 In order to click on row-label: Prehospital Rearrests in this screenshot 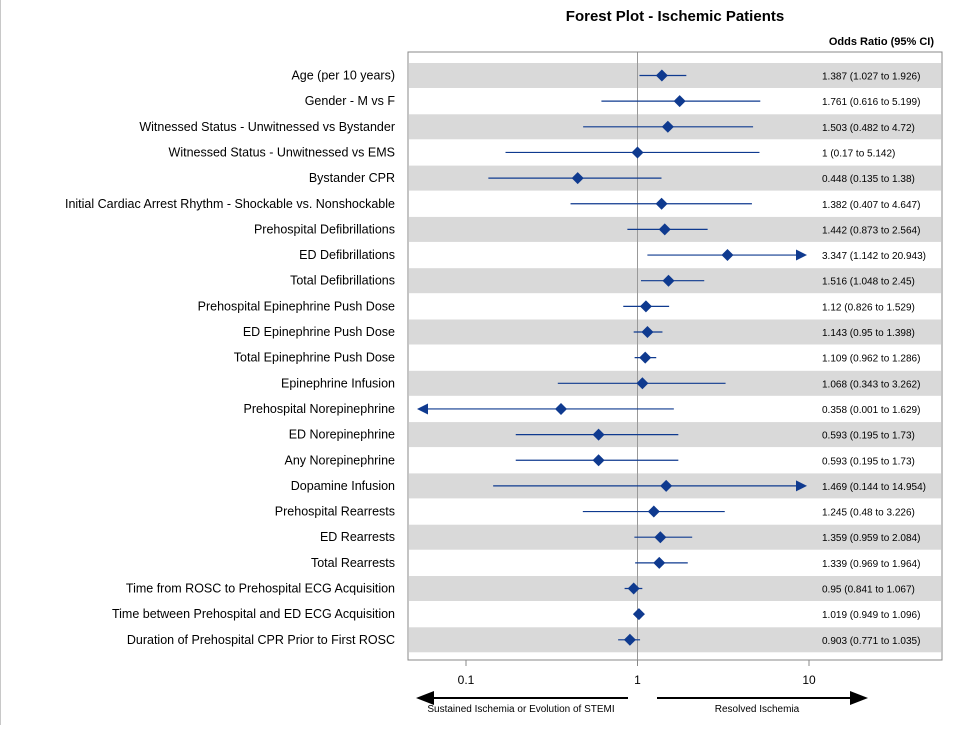, I will do `click(335, 512)`.